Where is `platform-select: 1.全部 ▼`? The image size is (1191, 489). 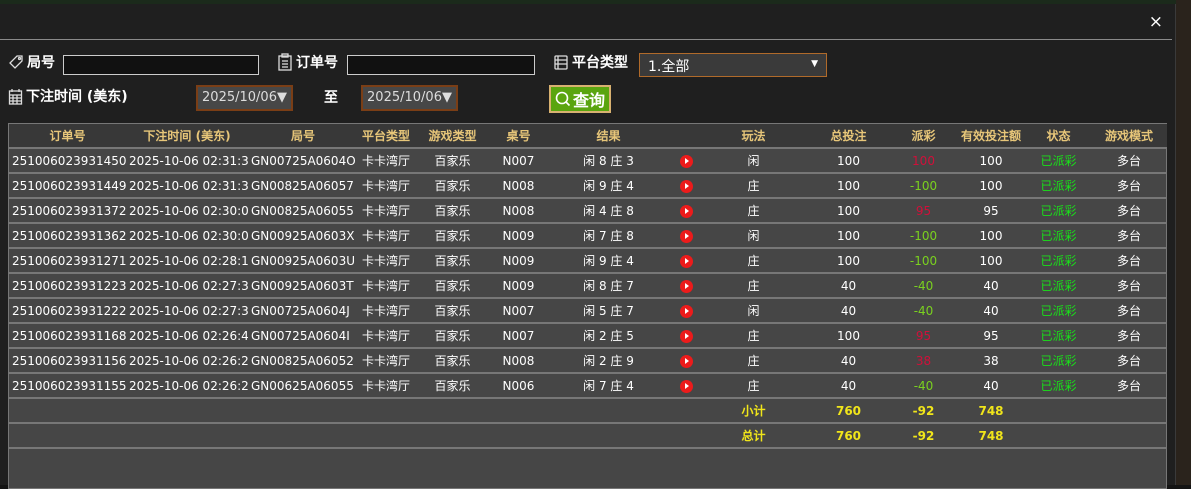
platform-select: 1.全部 ▼ is located at coordinates (733, 65).